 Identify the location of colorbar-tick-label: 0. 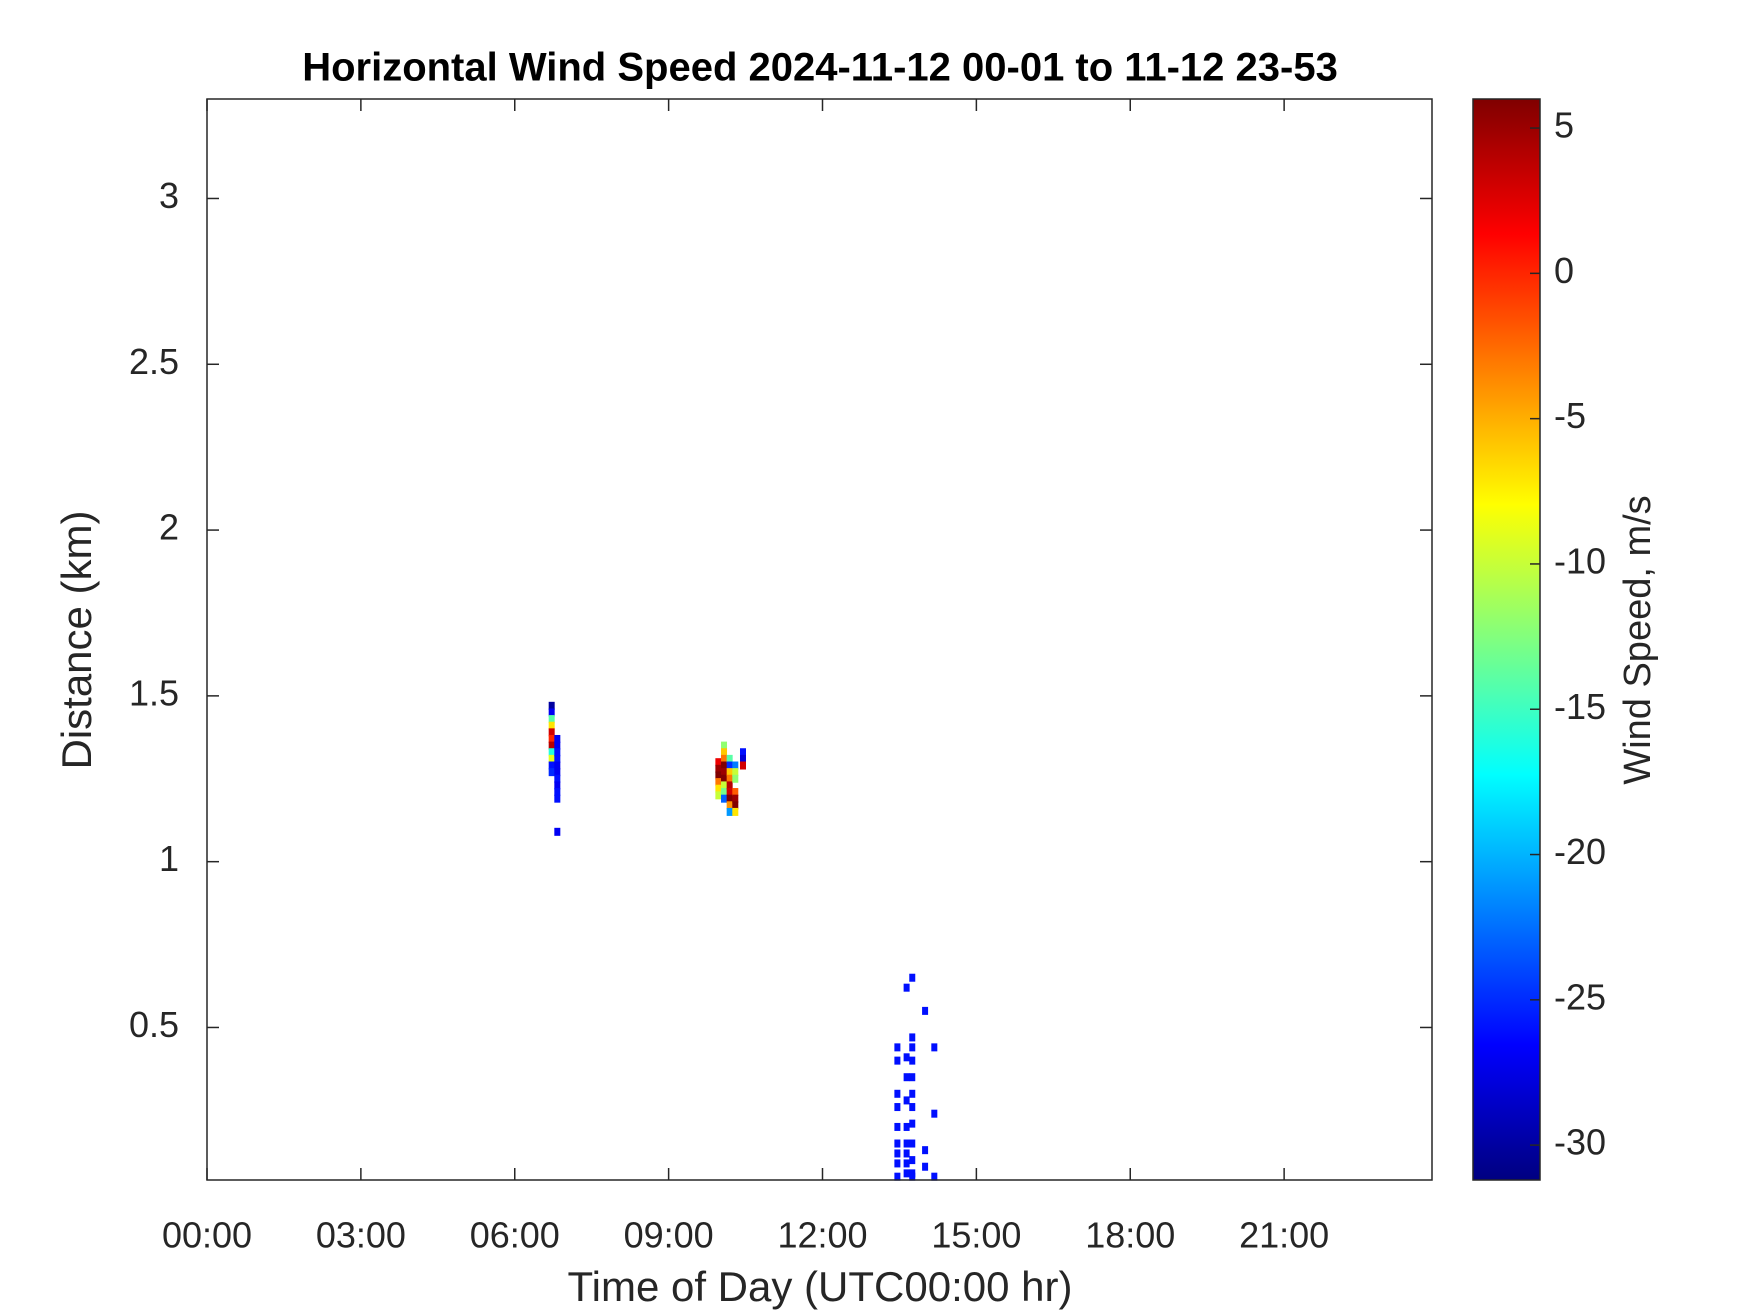
(1564, 270).